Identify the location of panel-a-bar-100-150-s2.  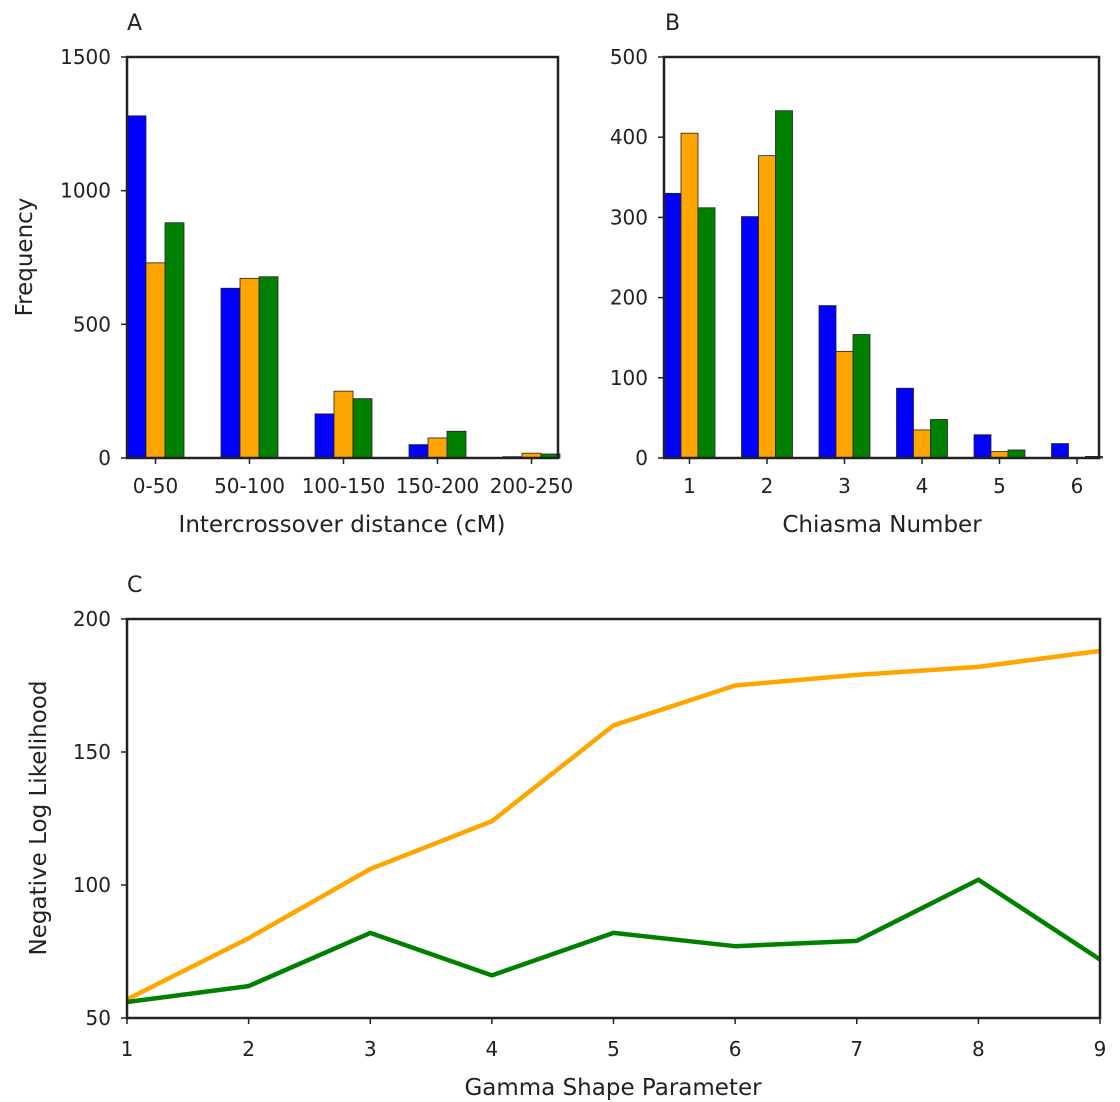
(343, 424).